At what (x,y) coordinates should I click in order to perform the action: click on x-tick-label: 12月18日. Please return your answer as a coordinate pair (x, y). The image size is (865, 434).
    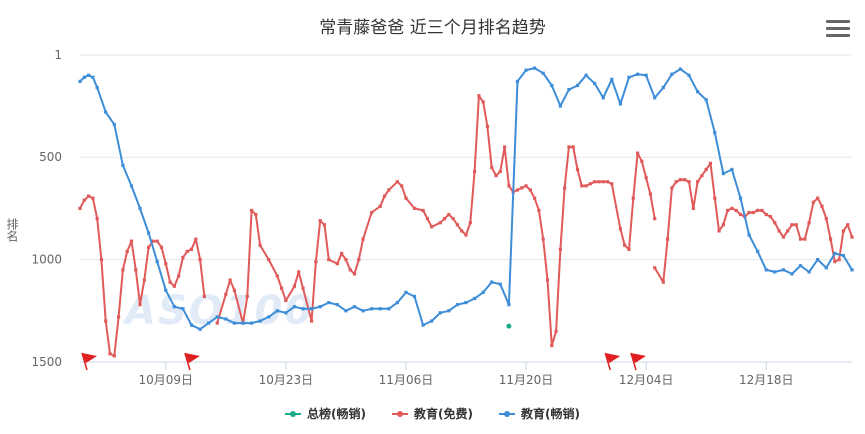
    Looking at the image, I should click on (766, 380).